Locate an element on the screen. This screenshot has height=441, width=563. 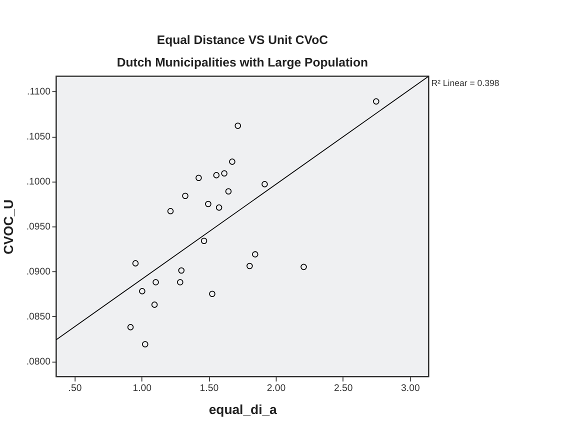
y-tick-label: .0950 is located at coordinates (38, 227).